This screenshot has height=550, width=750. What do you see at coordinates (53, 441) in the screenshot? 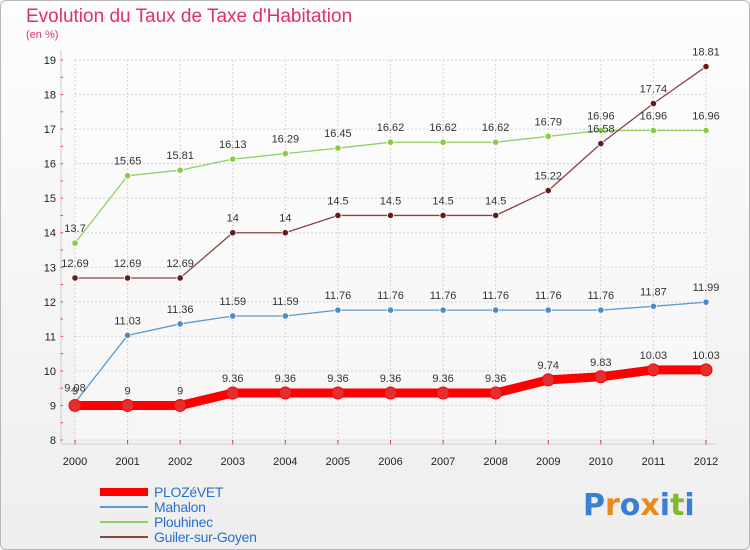
I see `y-tick-label-0: 8` at bounding box center [53, 441].